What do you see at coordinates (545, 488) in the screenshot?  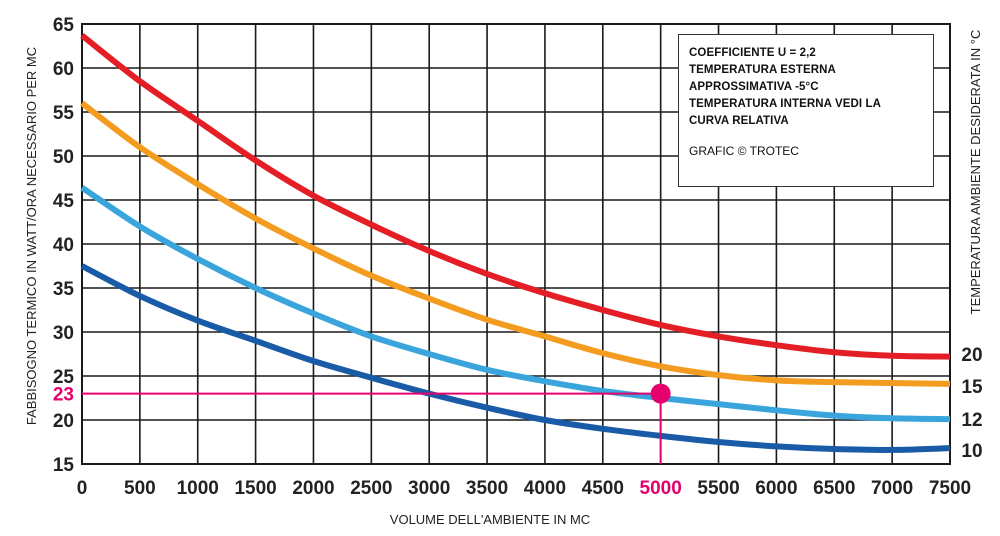 I see `x-tick-label: 4000` at bounding box center [545, 488].